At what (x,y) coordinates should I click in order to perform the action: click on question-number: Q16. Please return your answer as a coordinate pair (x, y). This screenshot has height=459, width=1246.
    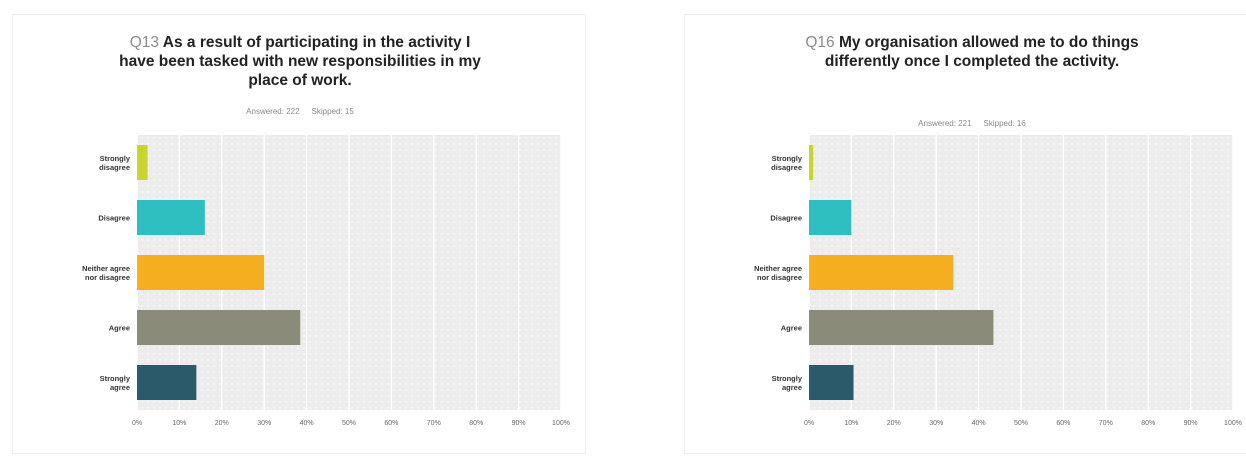
    Looking at the image, I should click on (820, 42).